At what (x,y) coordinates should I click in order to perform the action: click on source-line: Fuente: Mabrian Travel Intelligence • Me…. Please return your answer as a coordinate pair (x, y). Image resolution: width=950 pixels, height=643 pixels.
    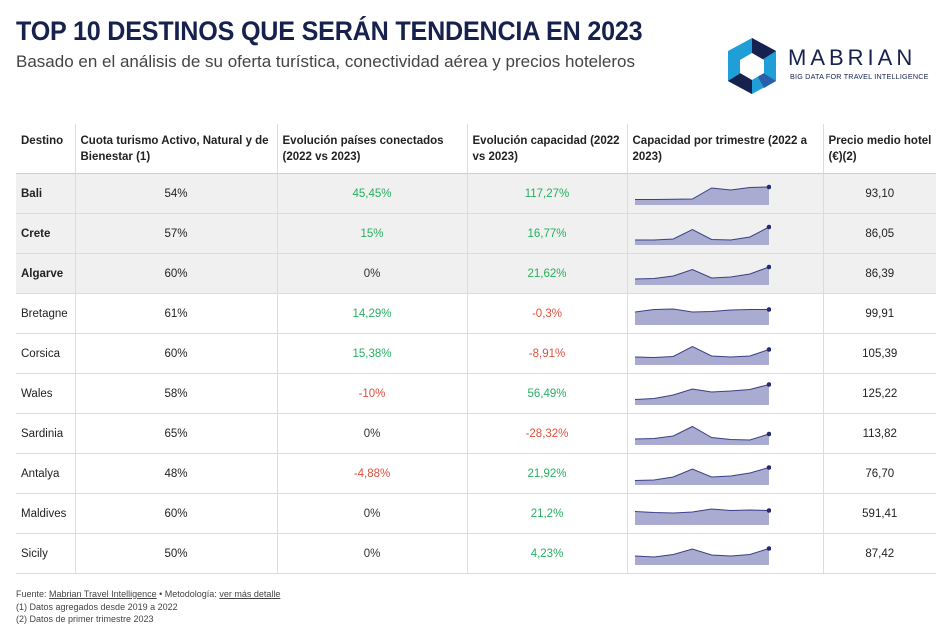
    Looking at the image, I should click on (148, 594).